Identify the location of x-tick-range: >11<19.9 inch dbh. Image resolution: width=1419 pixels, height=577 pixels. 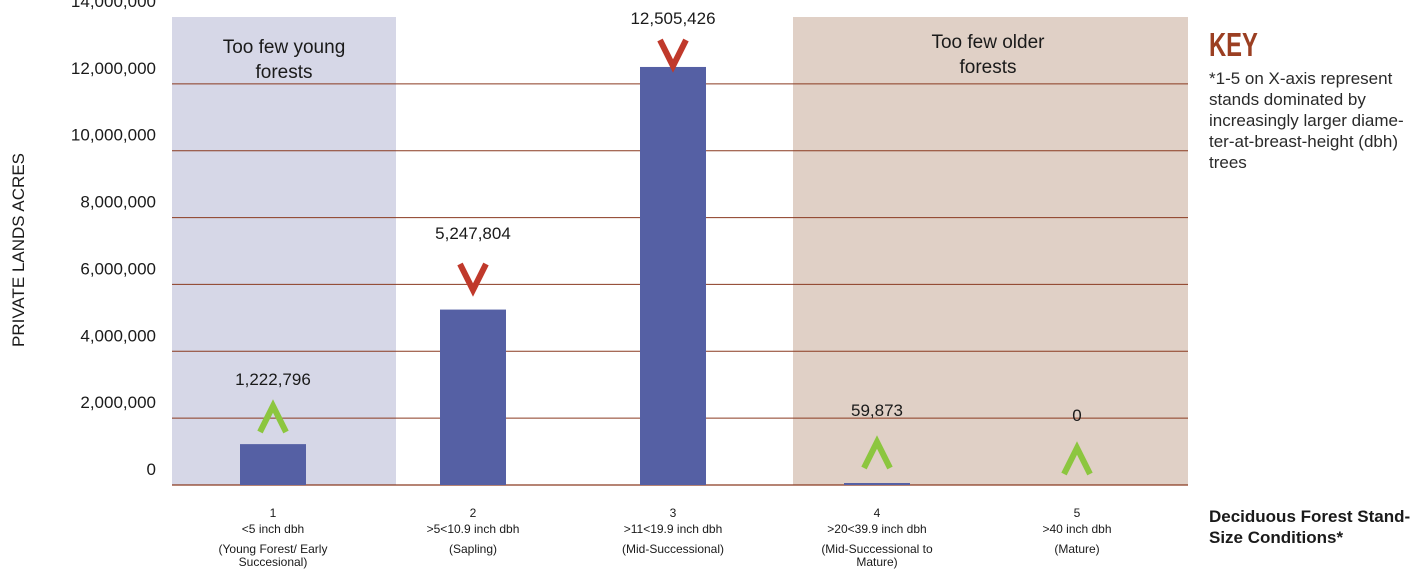
(673, 529).